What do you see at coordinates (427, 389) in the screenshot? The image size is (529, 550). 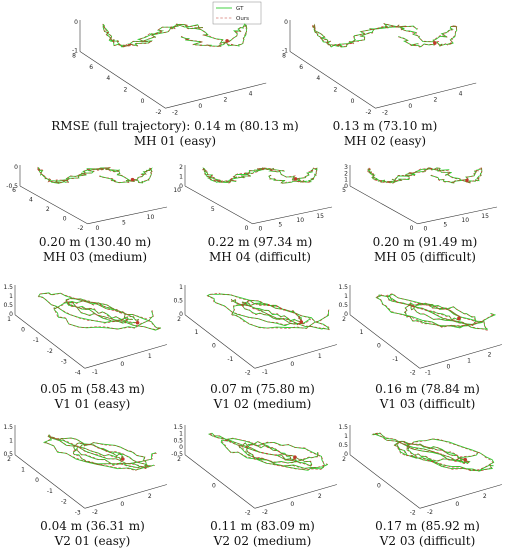 I see `panel-caption-metric: 0.16 m (78.84 m)` at bounding box center [427, 389].